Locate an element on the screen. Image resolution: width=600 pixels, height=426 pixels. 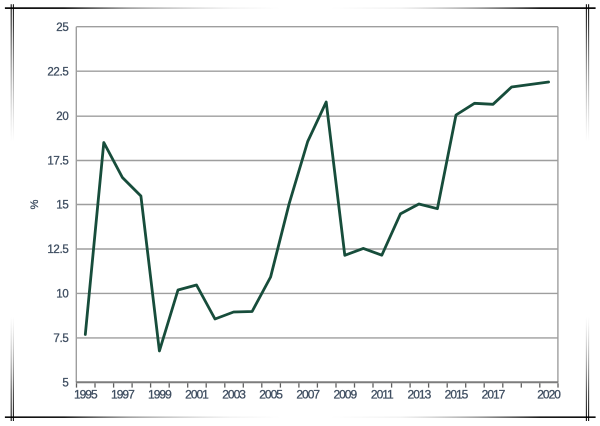
svg-text: 25 is located at coordinates (62, 28).